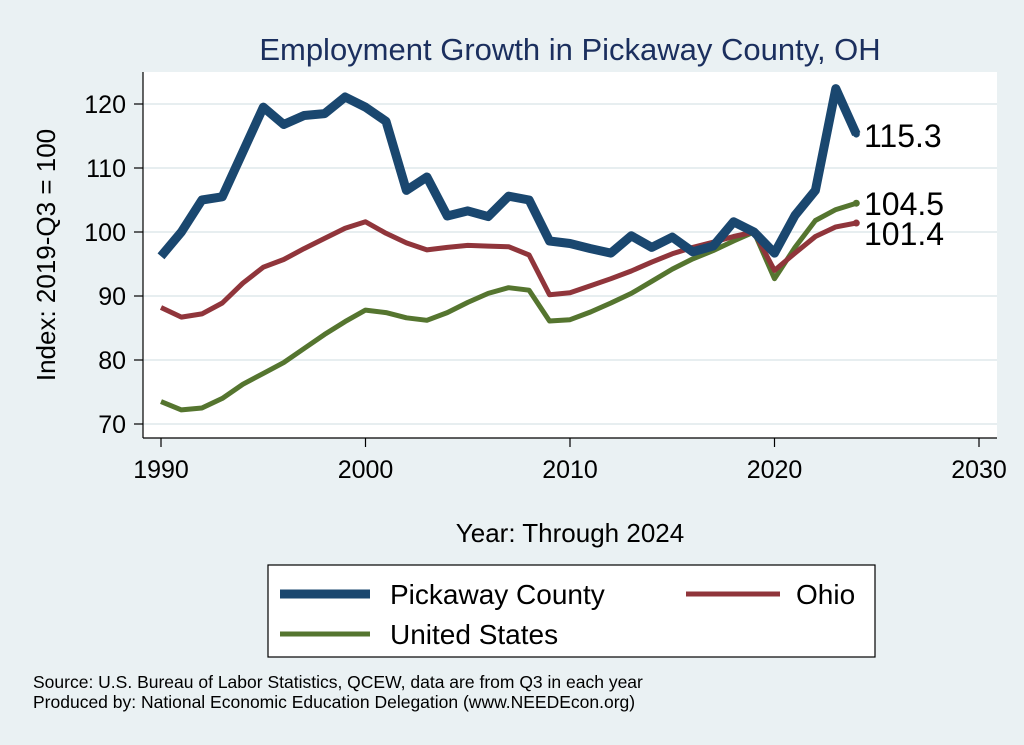  Describe the element at coordinates (567, 614) in the screenshot. I see `legend: Pickaway County Ohio United States` at that location.